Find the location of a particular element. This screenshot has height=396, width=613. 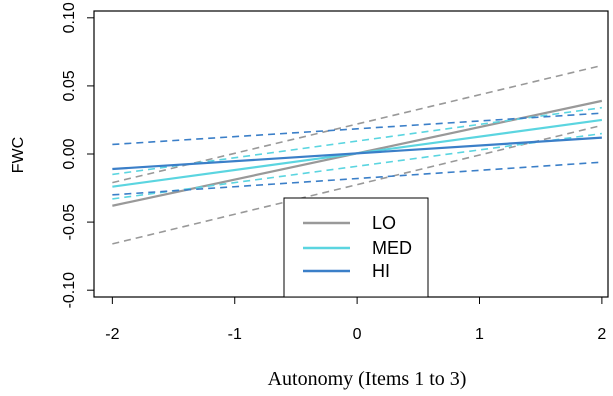

x-tick-label: 1 is located at coordinates (479, 334).